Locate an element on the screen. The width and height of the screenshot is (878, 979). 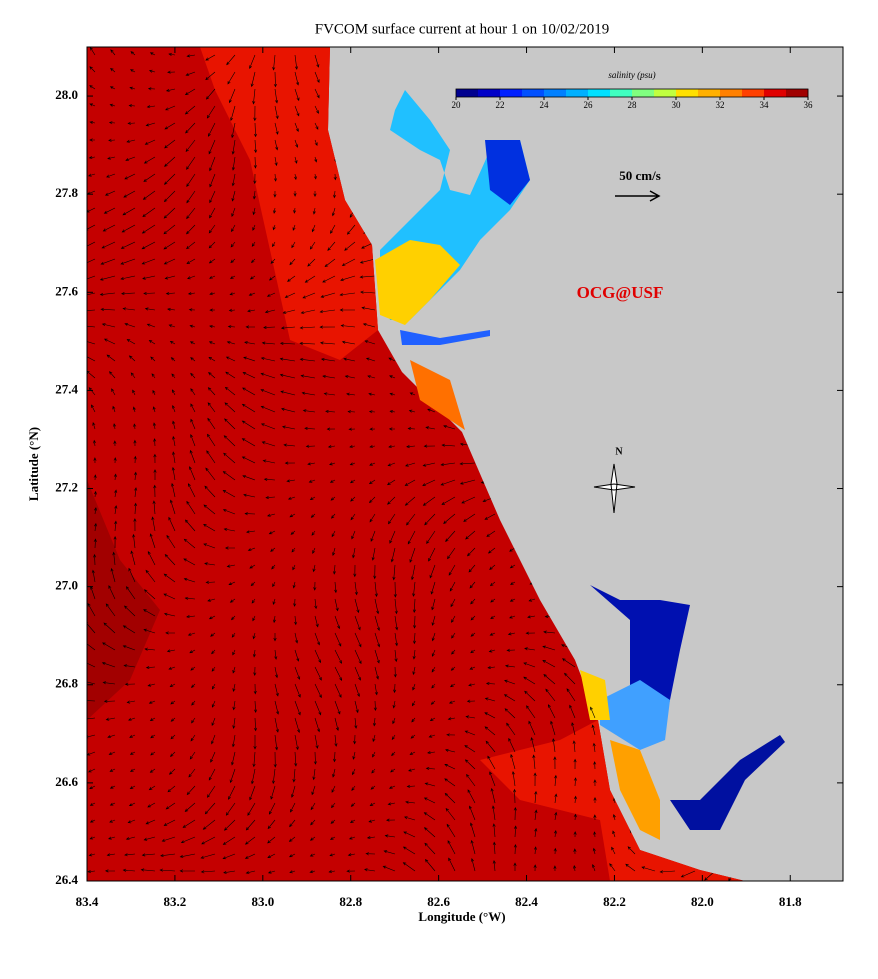
scale-arrow is located at coordinates (638, 196).